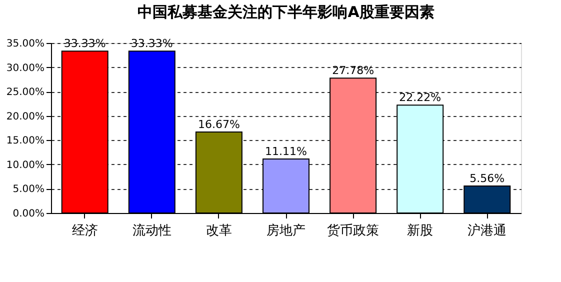 The width and height of the screenshot is (561, 282). Describe the element at coordinates (487, 178) in the screenshot. I see `data-label: 5.56%` at that location.